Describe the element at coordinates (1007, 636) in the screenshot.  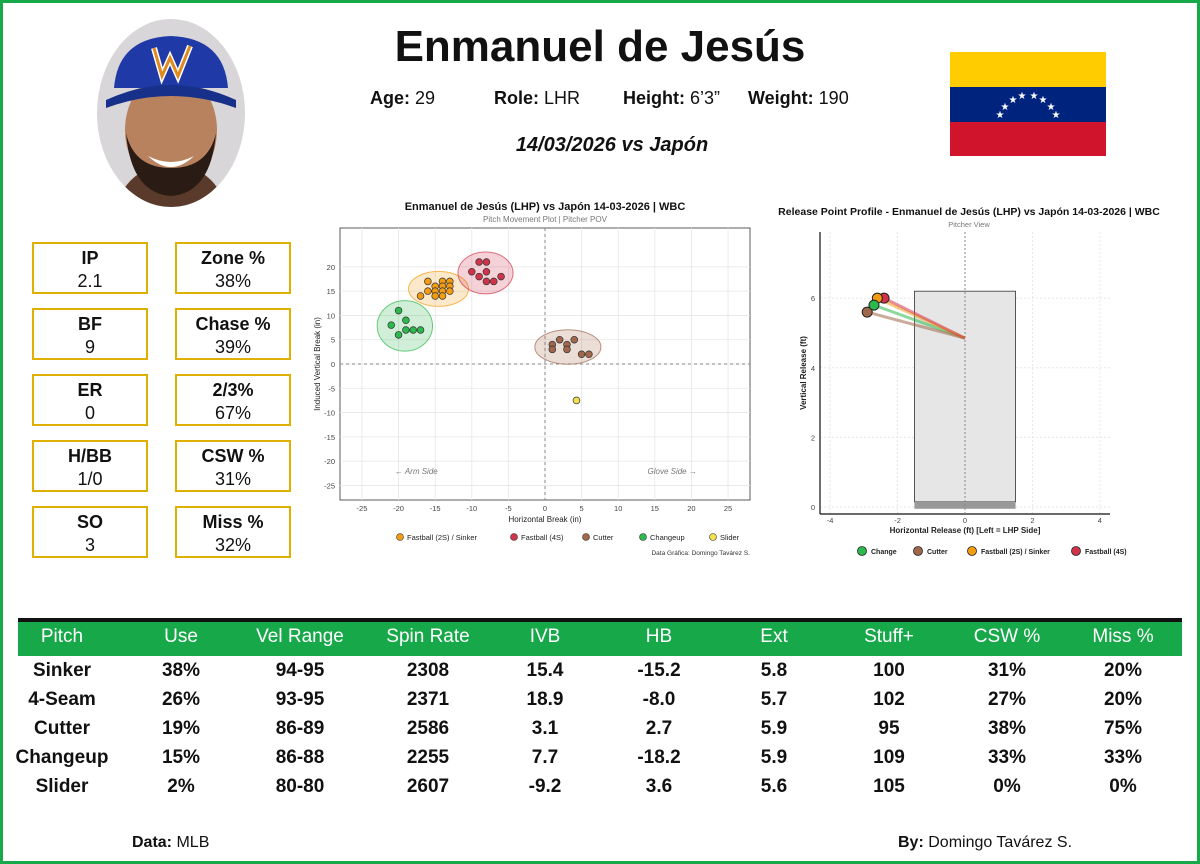
I see `table-header-cell: CSW %` at that location.